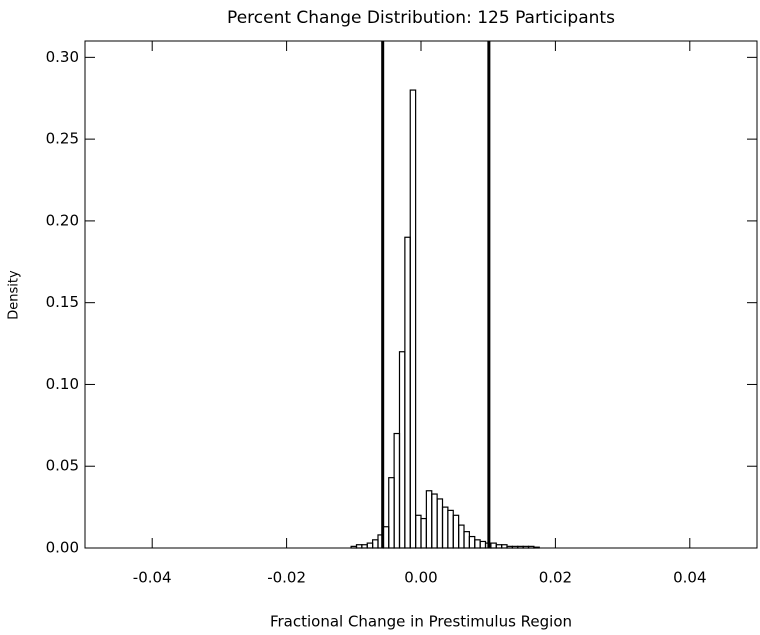 This screenshot has width=760, height=635. What do you see at coordinates (286, 578) in the screenshot?
I see `x-tick-label: -0.02` at bounding box center [286, 578].